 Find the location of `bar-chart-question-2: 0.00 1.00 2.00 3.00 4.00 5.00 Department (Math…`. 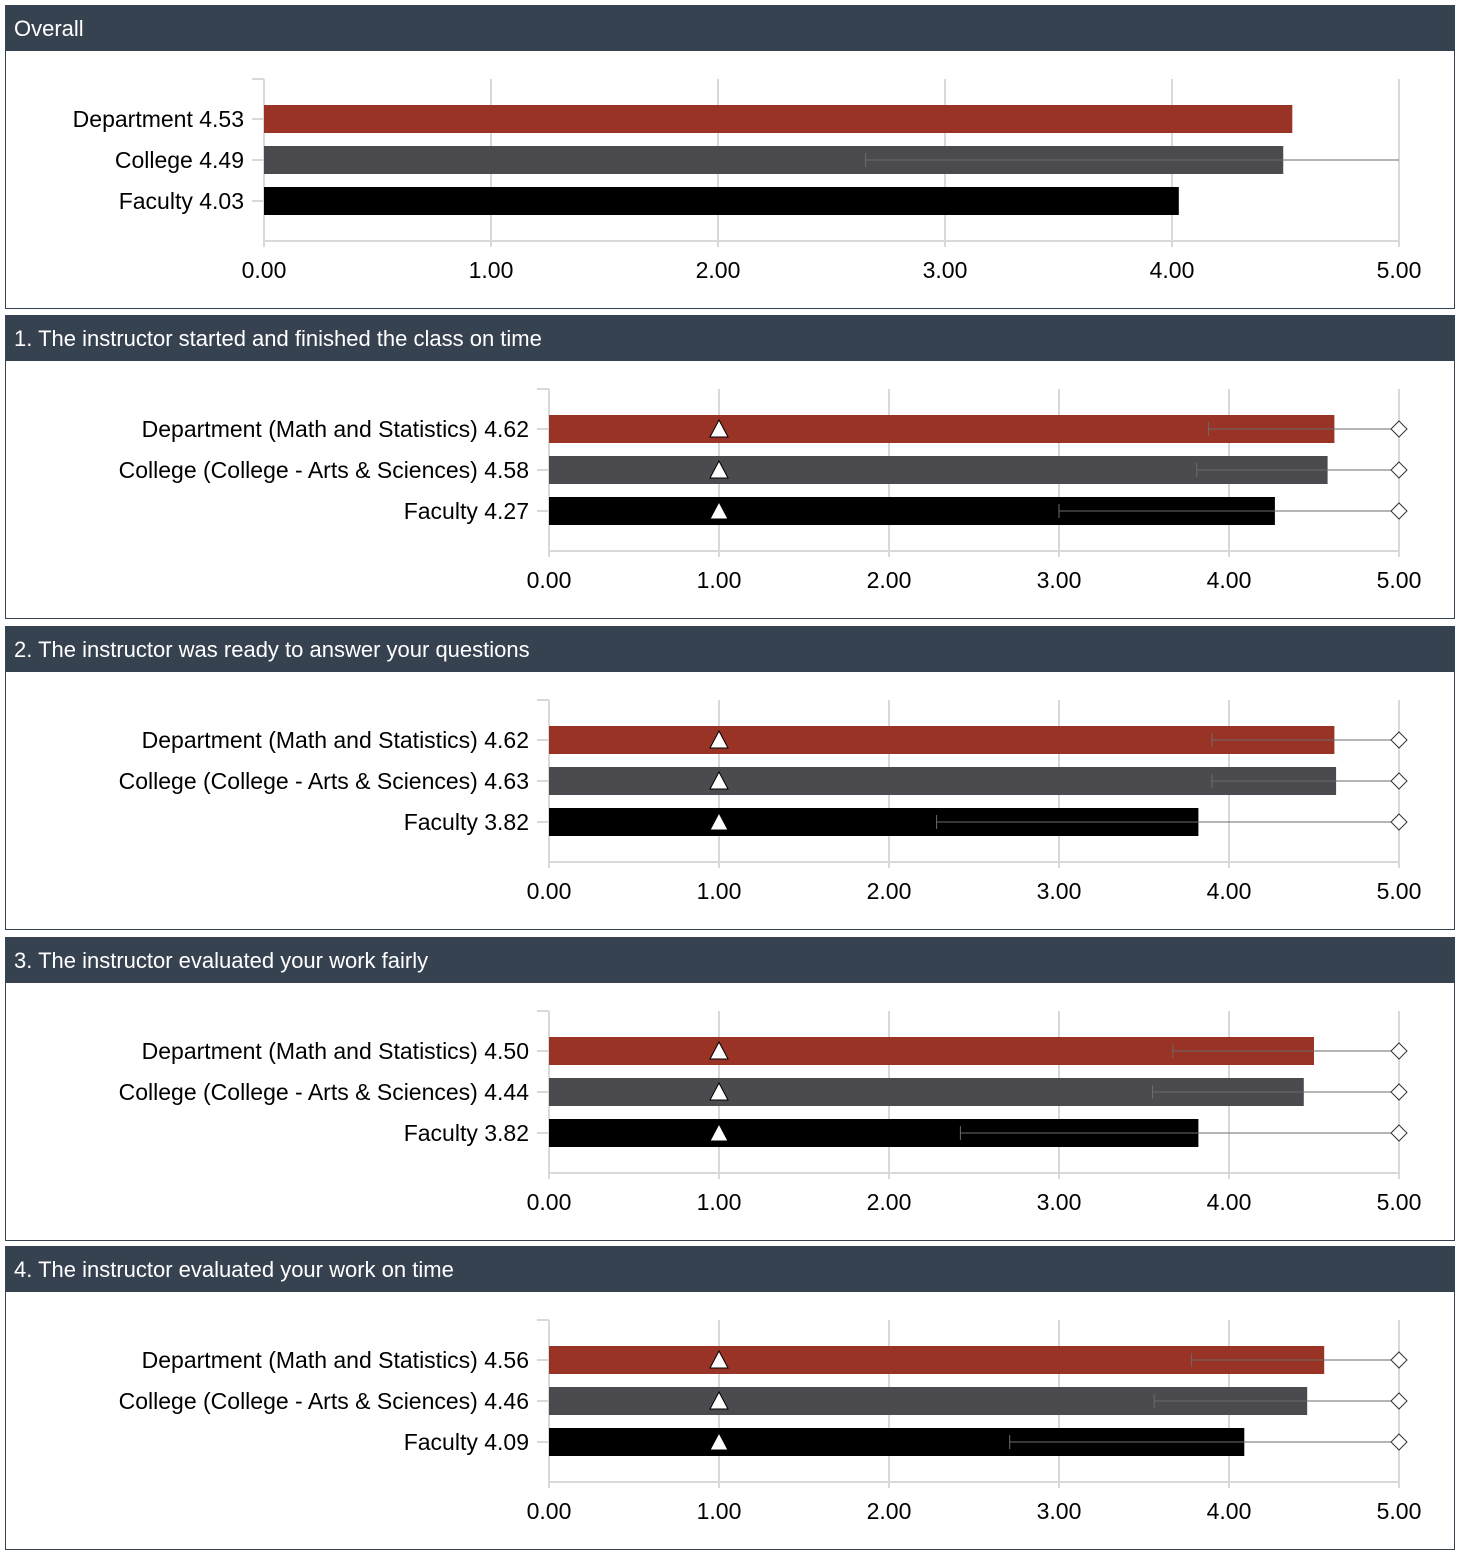

bar-chart-question-2: 0.00 1.00 2.00 3.00 4.00 5.00 Department (Math… is located at coordinates (770, 801).